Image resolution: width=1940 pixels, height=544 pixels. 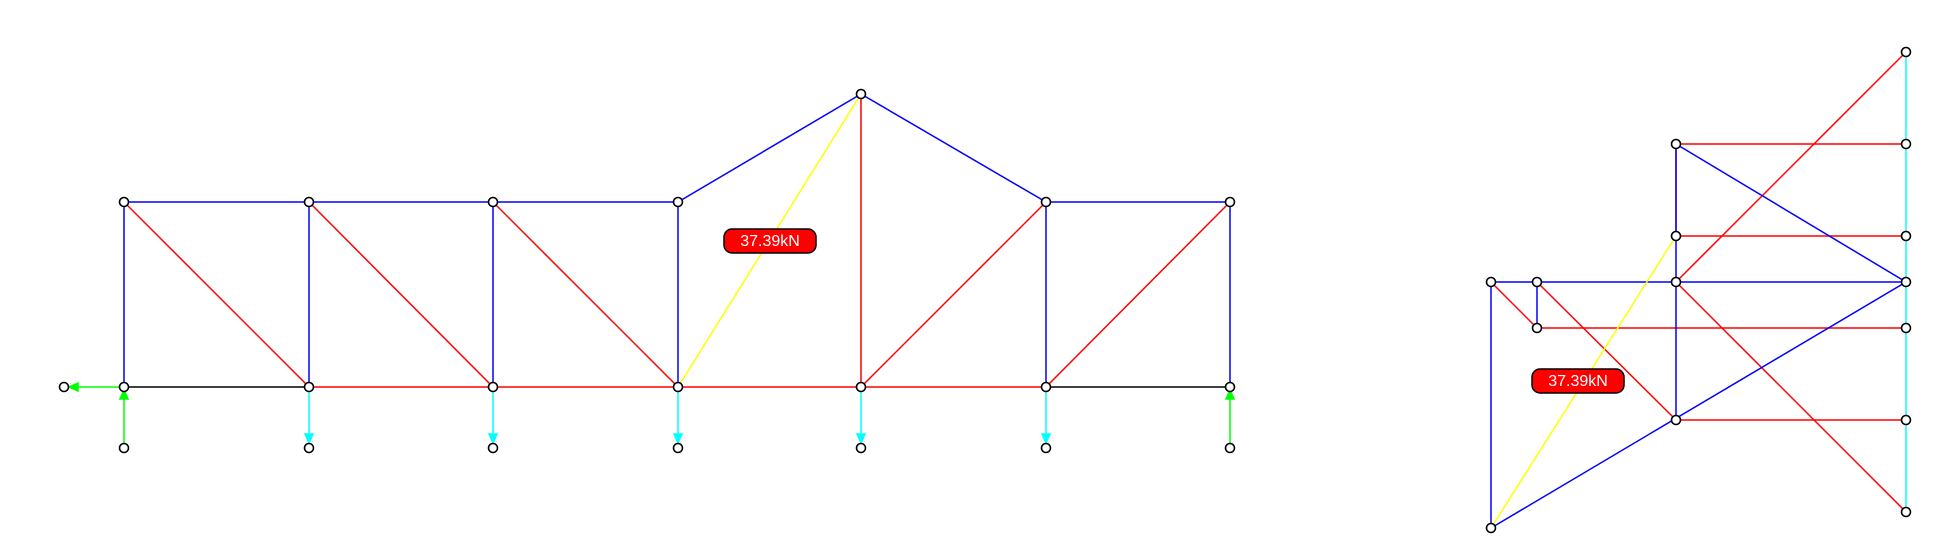 What do you see at coordinates (64, 387) in the screenshot?
I see `reaction-handle-left-horizontal` at bounding box center [64, 387].